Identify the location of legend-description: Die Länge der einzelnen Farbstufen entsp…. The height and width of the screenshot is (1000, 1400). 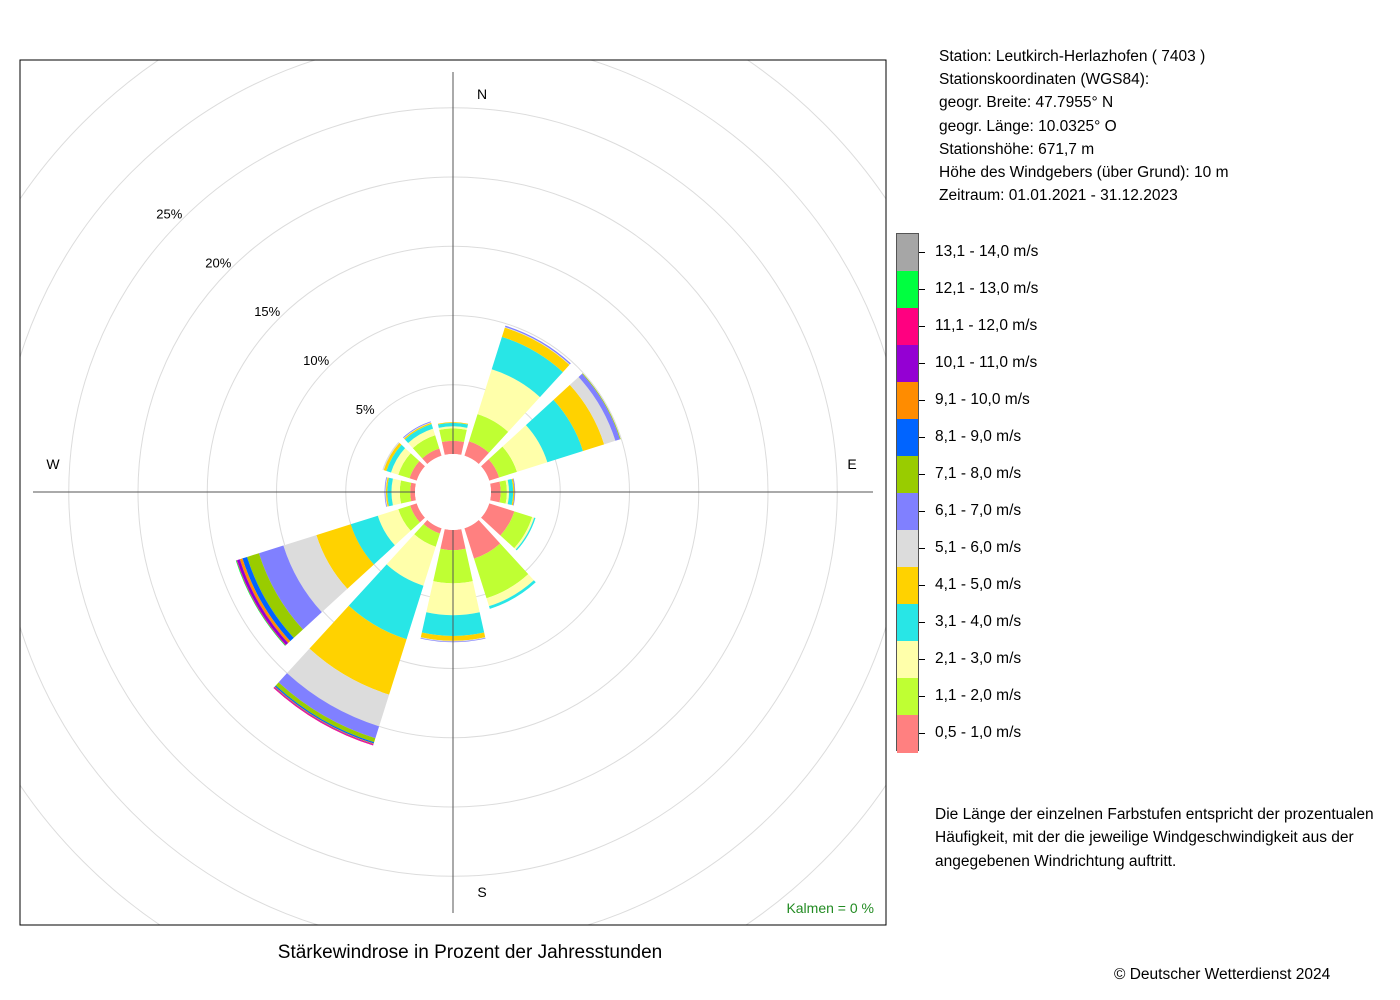
(1154, 838).